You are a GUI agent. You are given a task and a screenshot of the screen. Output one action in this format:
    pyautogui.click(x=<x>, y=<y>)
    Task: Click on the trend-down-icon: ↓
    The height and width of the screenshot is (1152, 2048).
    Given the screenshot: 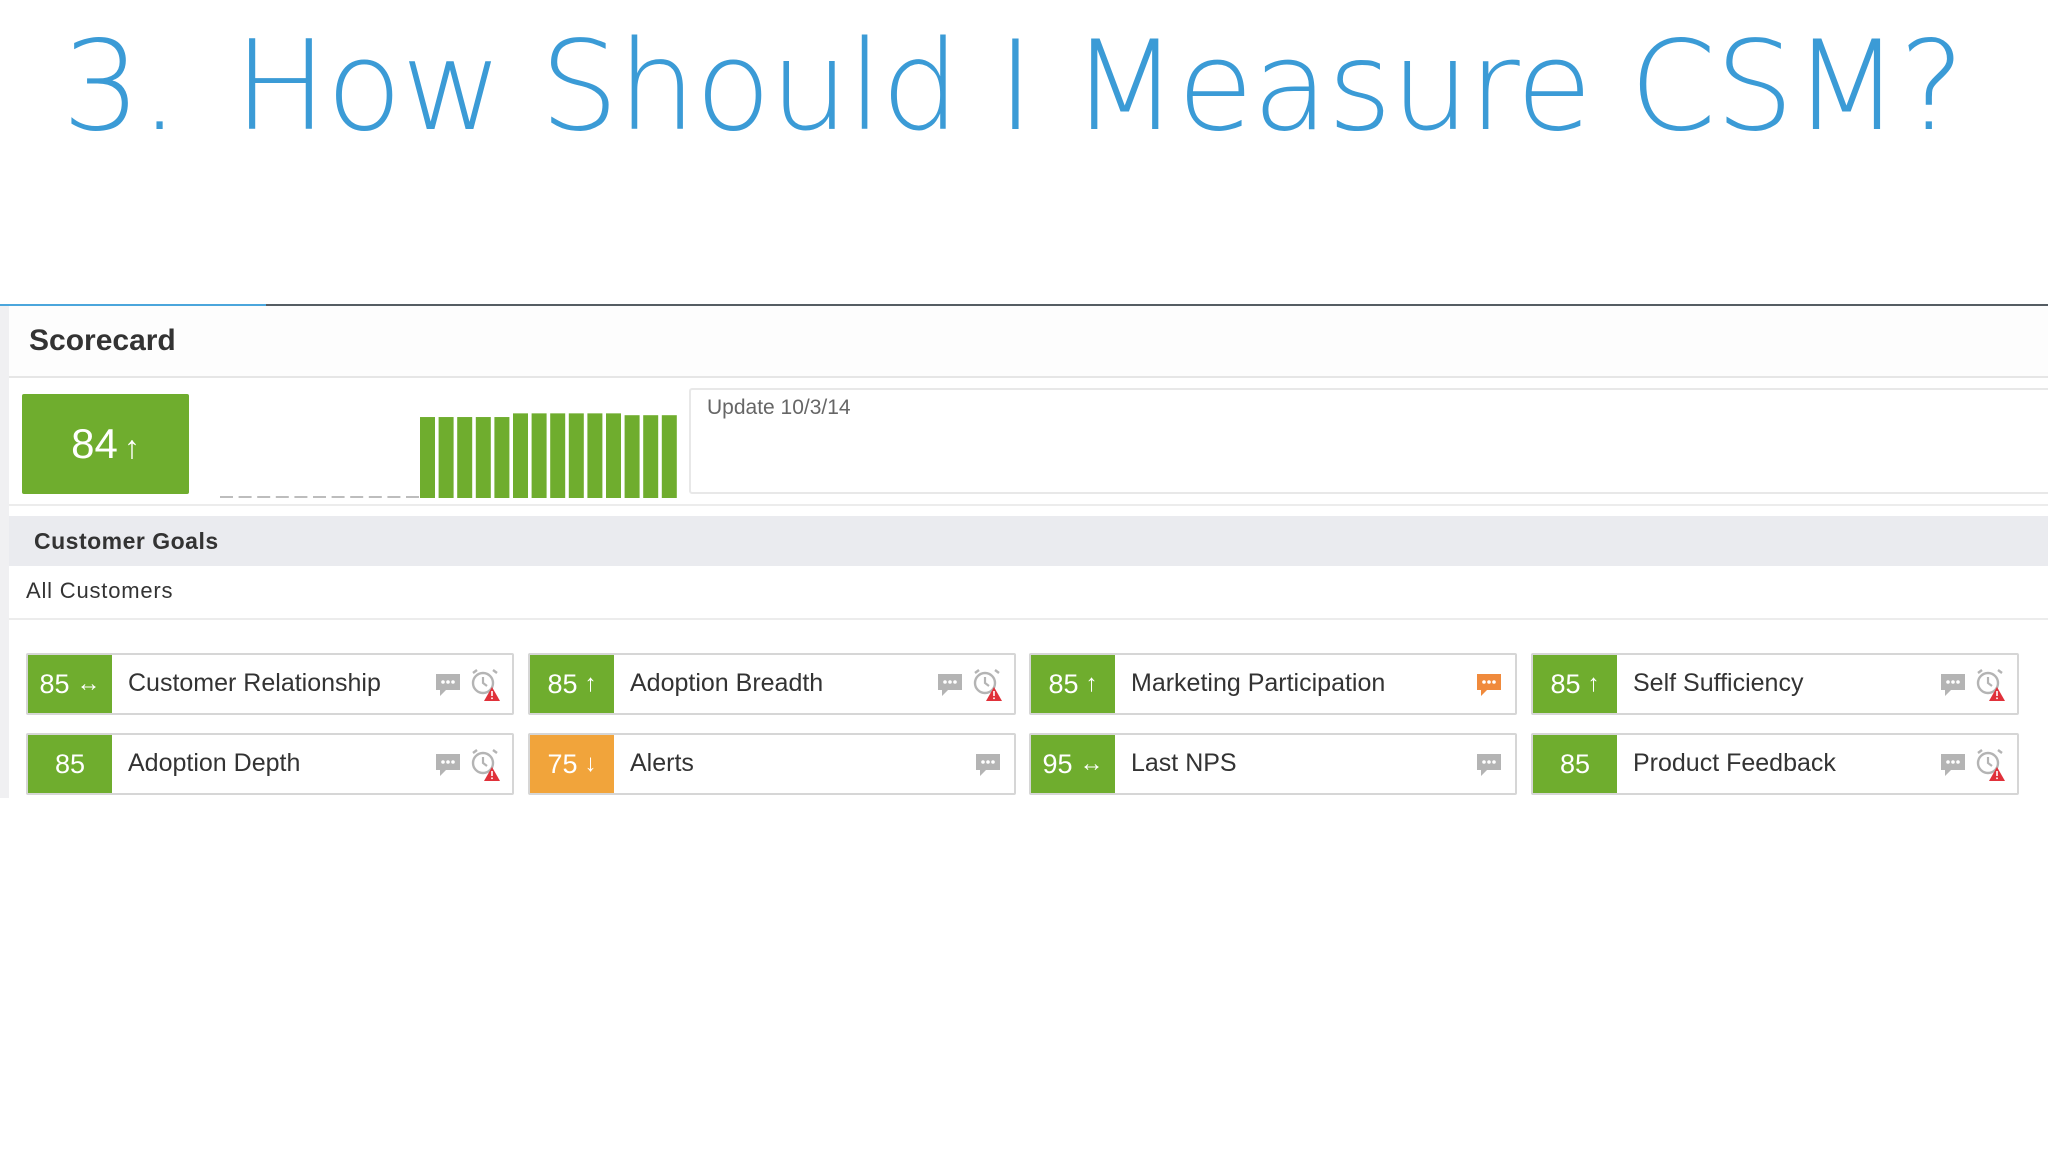 What is the action you would take?
    pyautogui.click(x=590, y=763)
    